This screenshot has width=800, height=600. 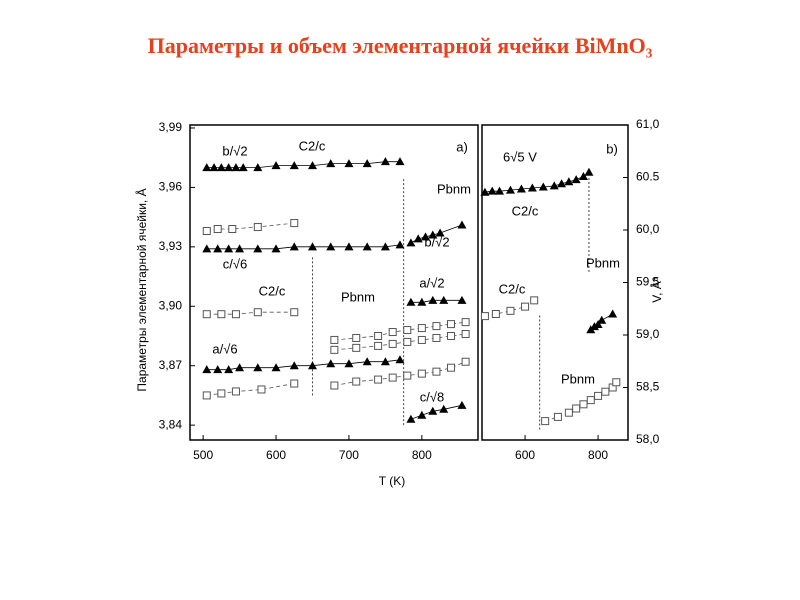 I want to click on x-axis-label: T (K), so click(x=392, y=481).